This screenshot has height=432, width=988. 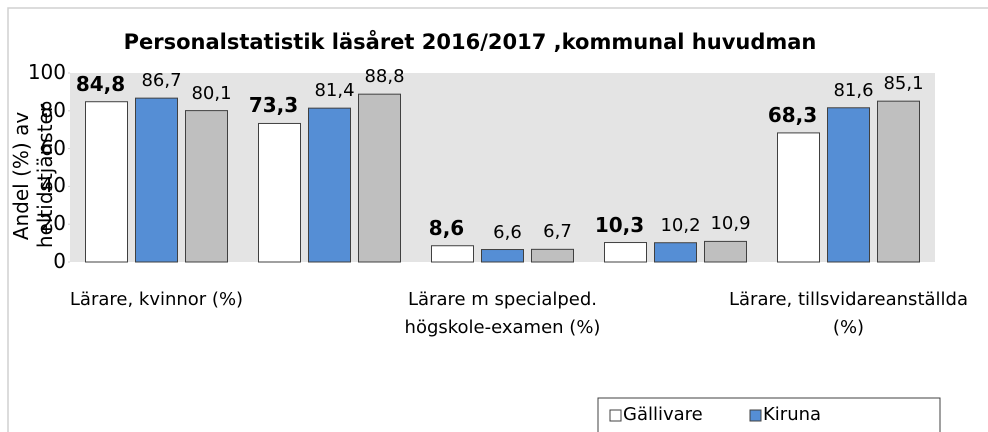 What do you see at coordinates (792, 414) in the screenshot?
I see `legend-label: Kiruna` at bounding box center [792, 414].